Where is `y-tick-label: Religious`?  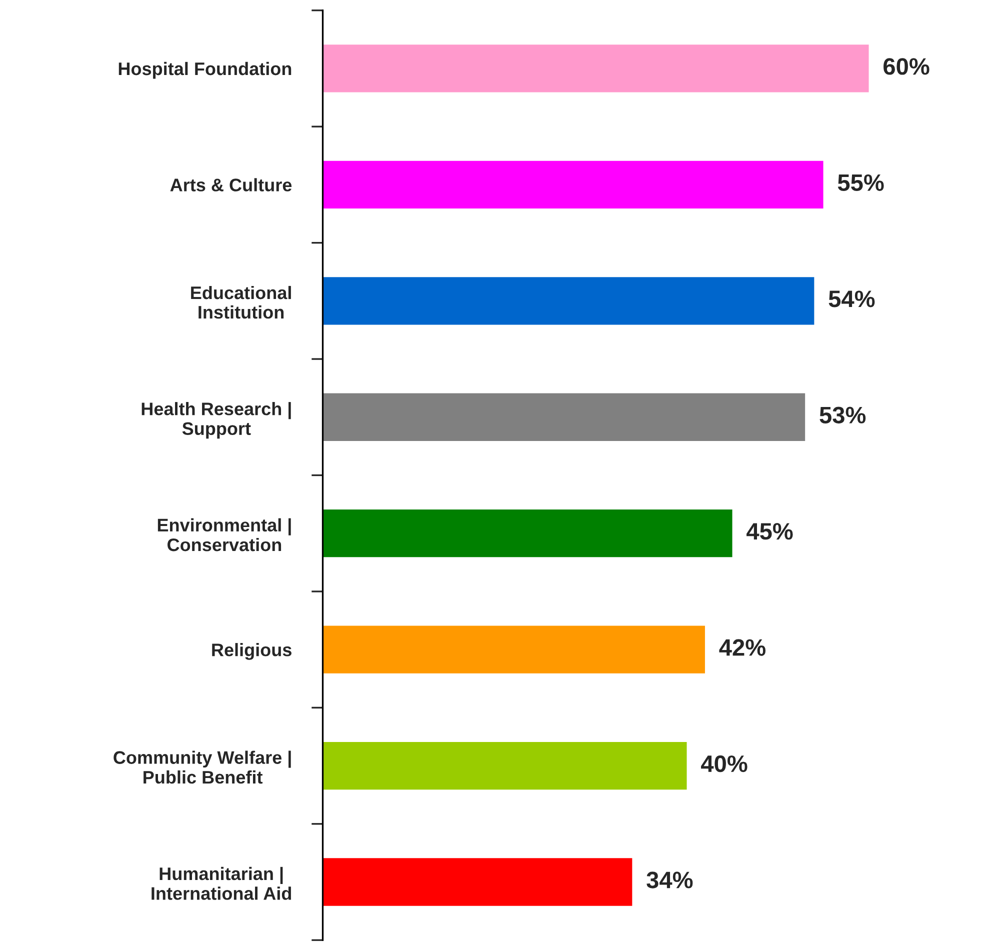
y-tick-label: Religious is located at coordinates (252, 651).